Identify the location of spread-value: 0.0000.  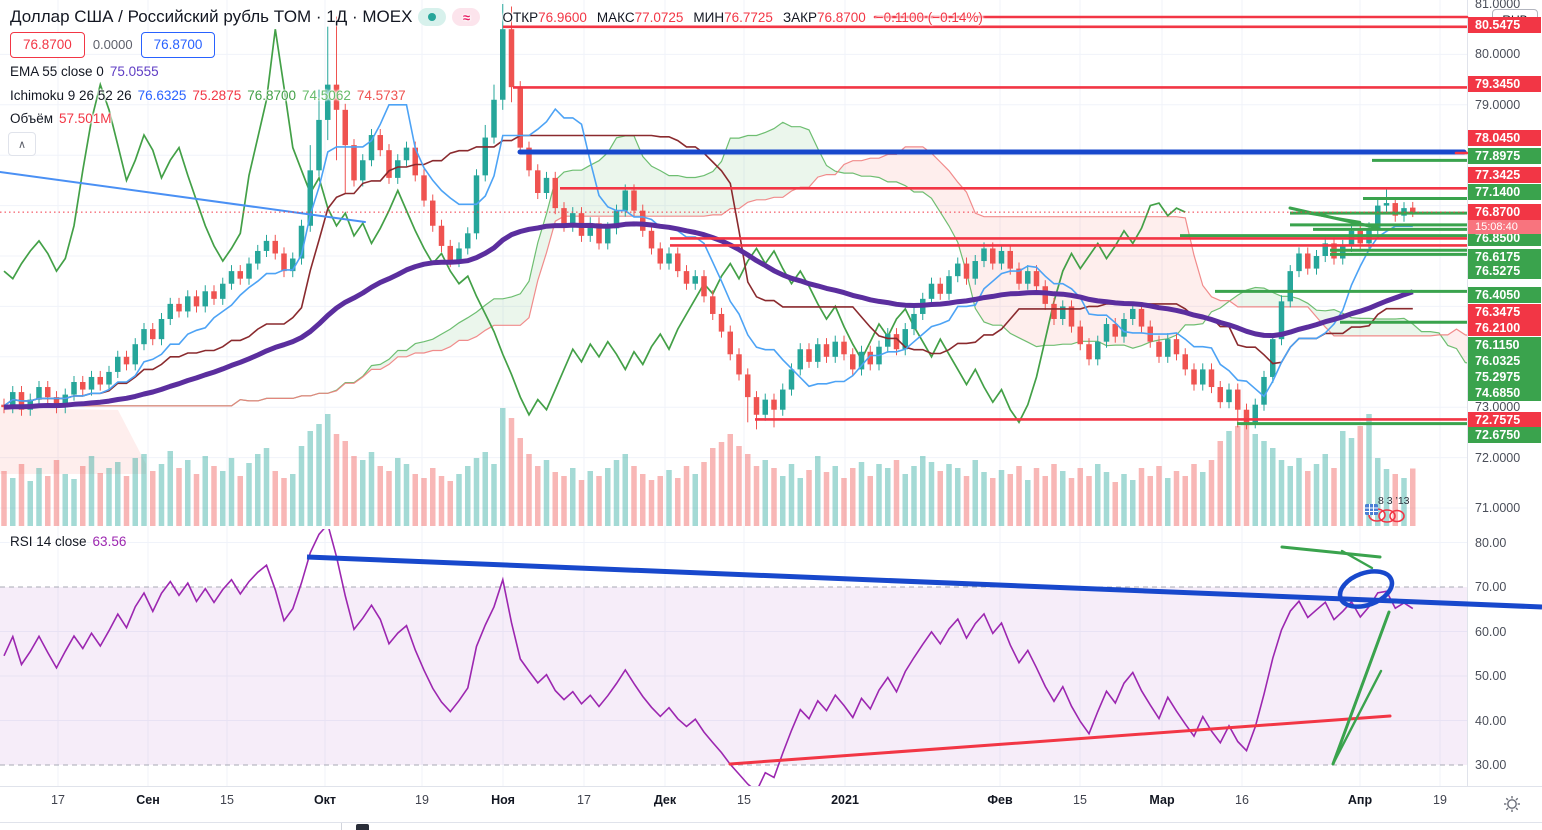
(112, 44).